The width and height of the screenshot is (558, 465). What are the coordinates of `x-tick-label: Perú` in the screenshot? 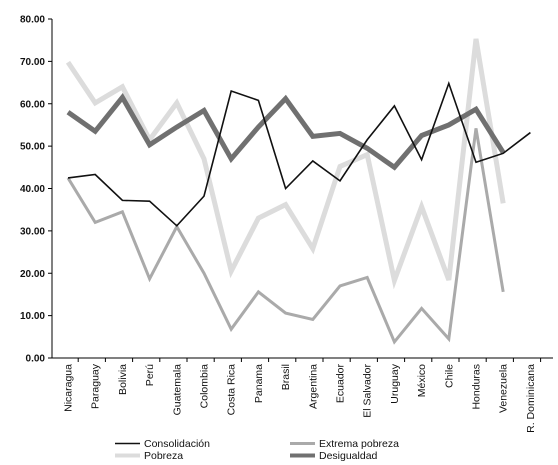 It's located at (150, 375).